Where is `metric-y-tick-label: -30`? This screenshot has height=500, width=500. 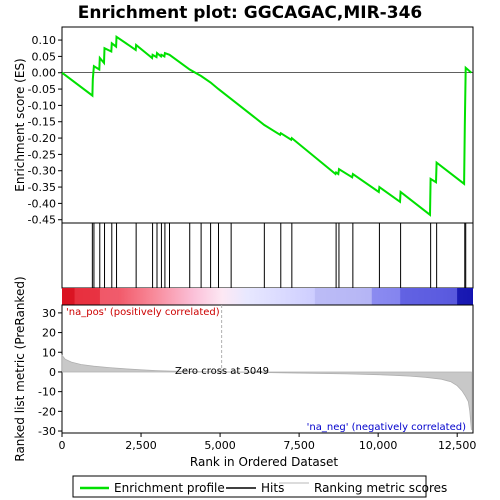
metric-y-tick-label: -30 is located at coordinates (47, 431).